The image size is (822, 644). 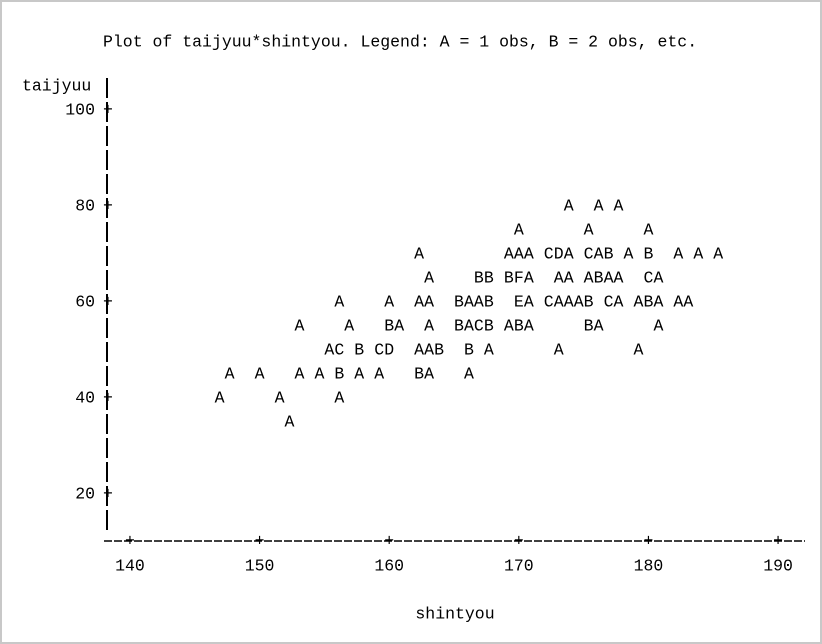 What do you see at coordinates (85, 301) in the screenshot?
I see `y-tick-label: 60` at bounding box center [85, 301].